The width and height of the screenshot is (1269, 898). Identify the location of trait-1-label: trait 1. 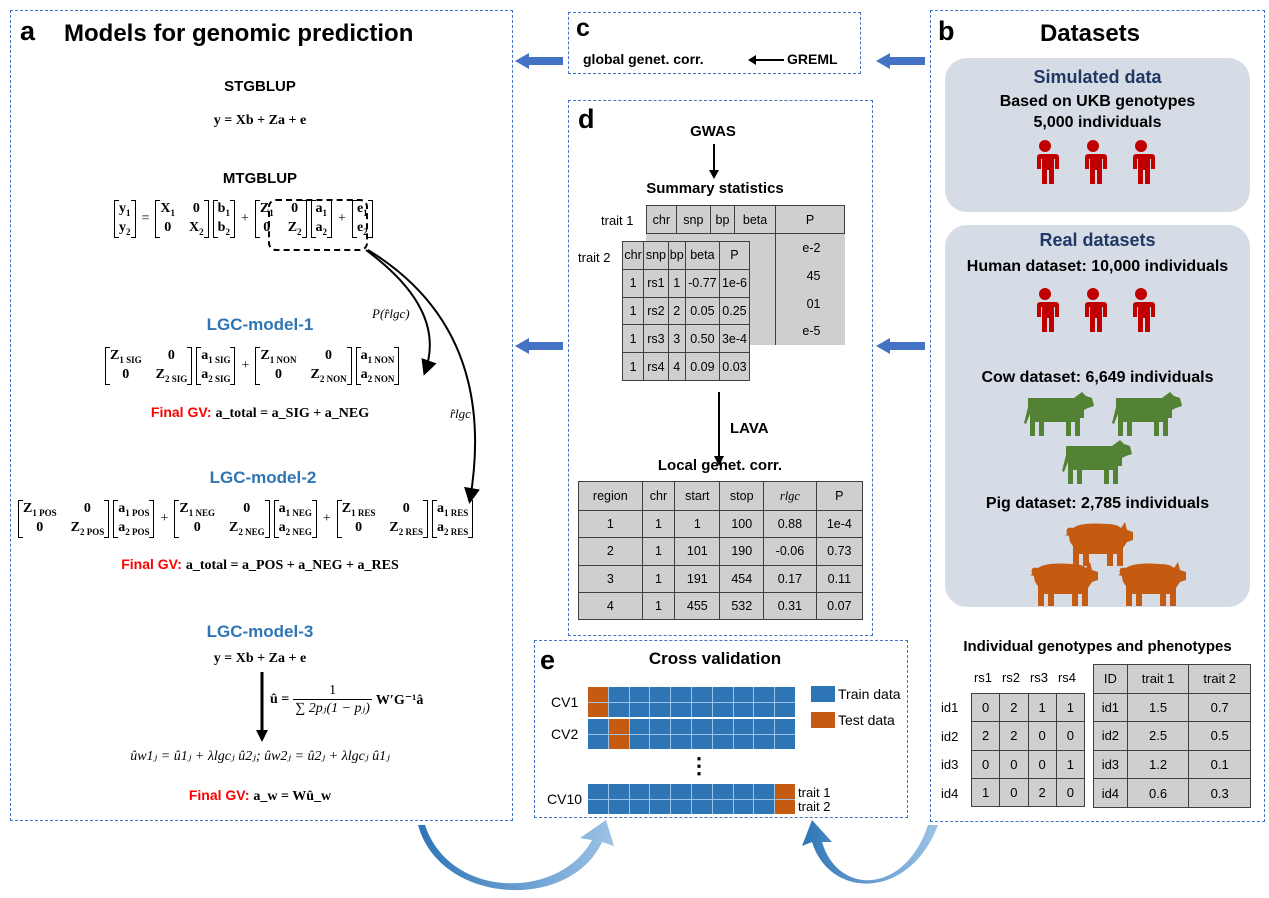
(617, 220).